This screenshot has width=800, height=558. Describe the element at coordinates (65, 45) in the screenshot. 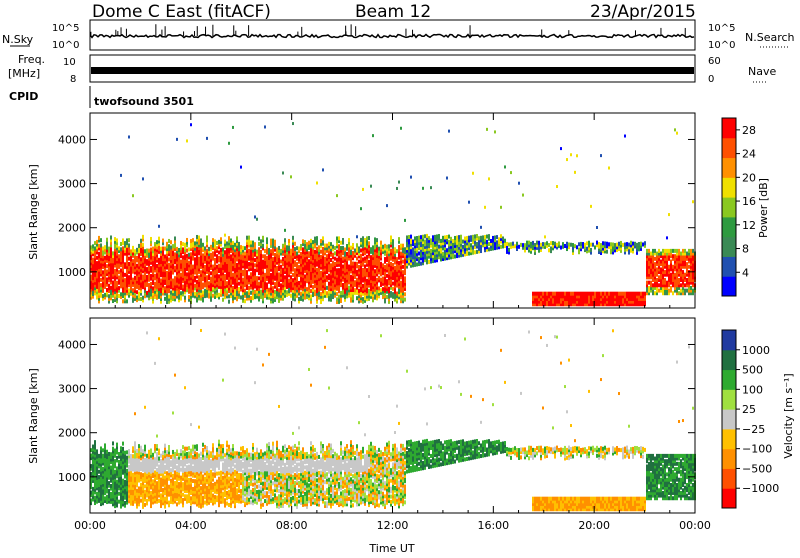

I see `nsky-tick-bottom: 10^0` at that location.